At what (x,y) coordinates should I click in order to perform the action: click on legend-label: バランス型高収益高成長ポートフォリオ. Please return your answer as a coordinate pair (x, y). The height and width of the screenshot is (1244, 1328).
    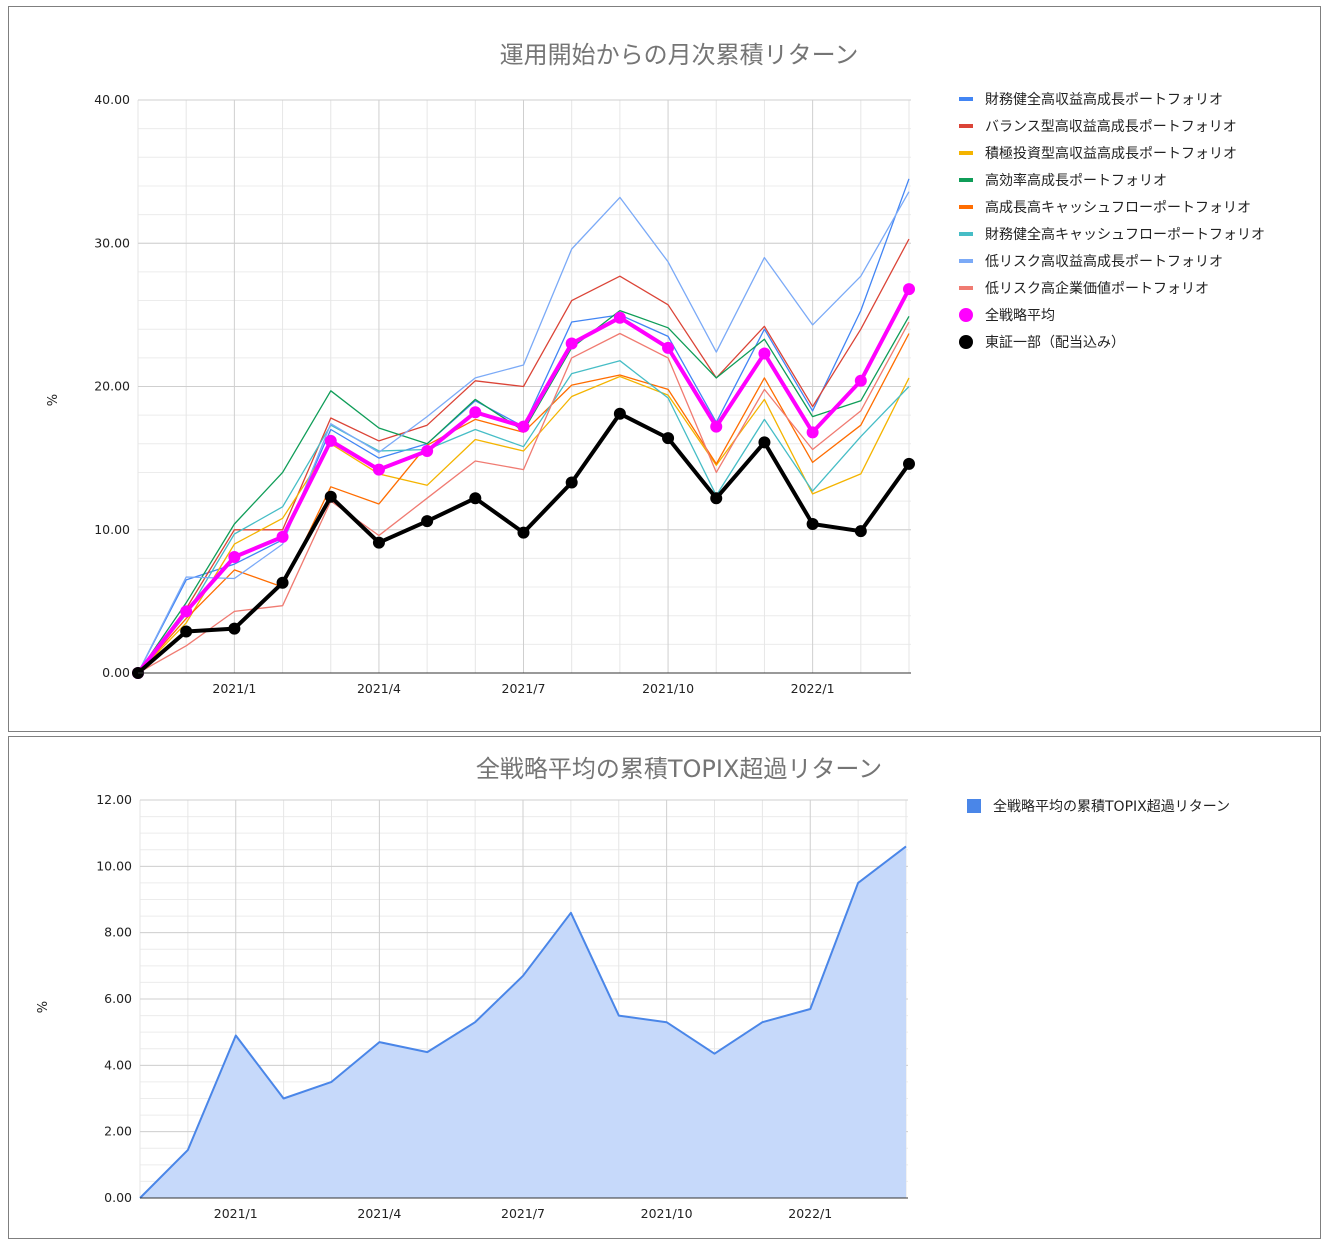
    Looking at the image, I should click on (1111, 126).